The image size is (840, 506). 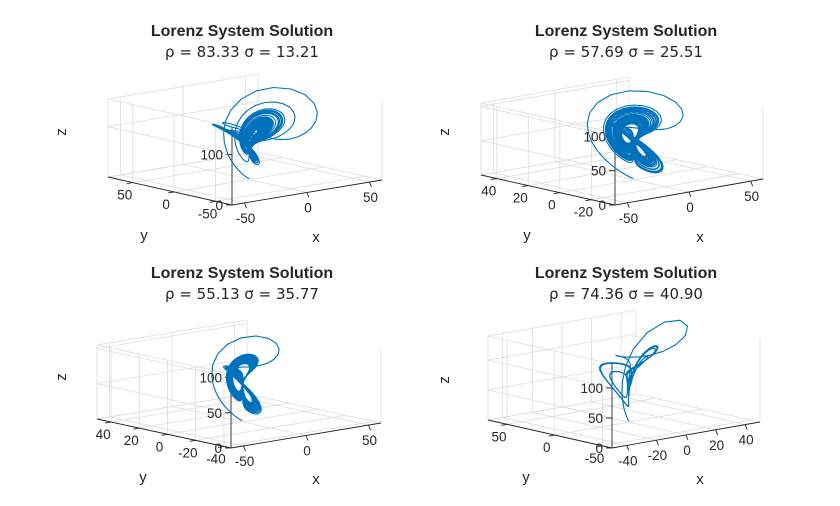 What do you see at coordinates (746, 440) in the screenshot?
I see `x-tick-label: 40` at bounding box center [746, 440].